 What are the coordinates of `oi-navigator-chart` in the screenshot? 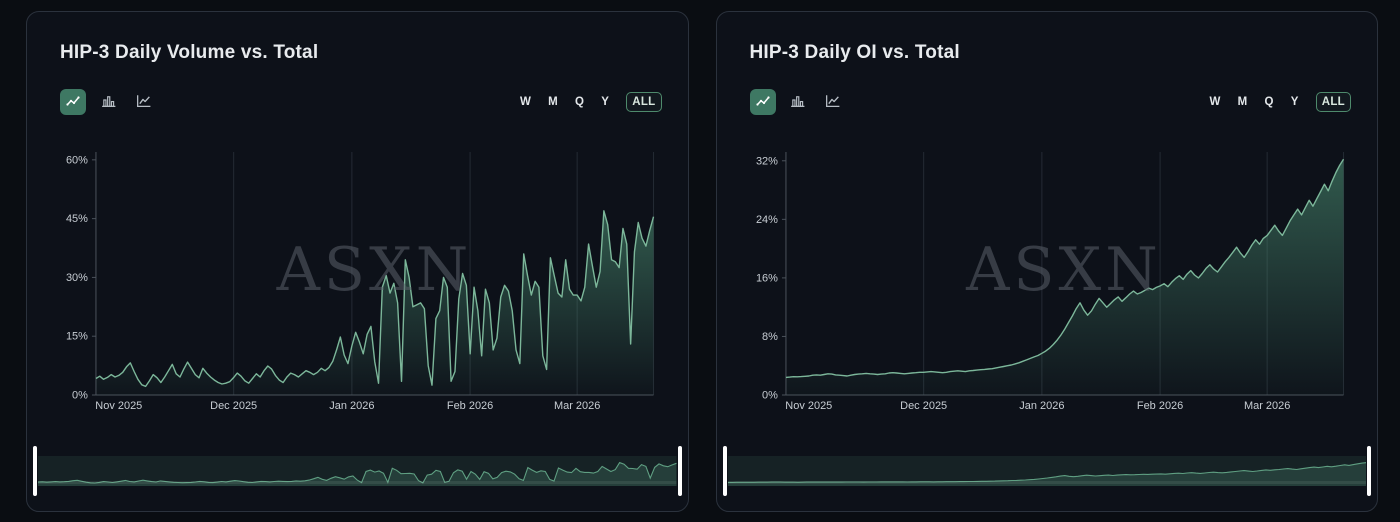 It's located at (1047, 471).